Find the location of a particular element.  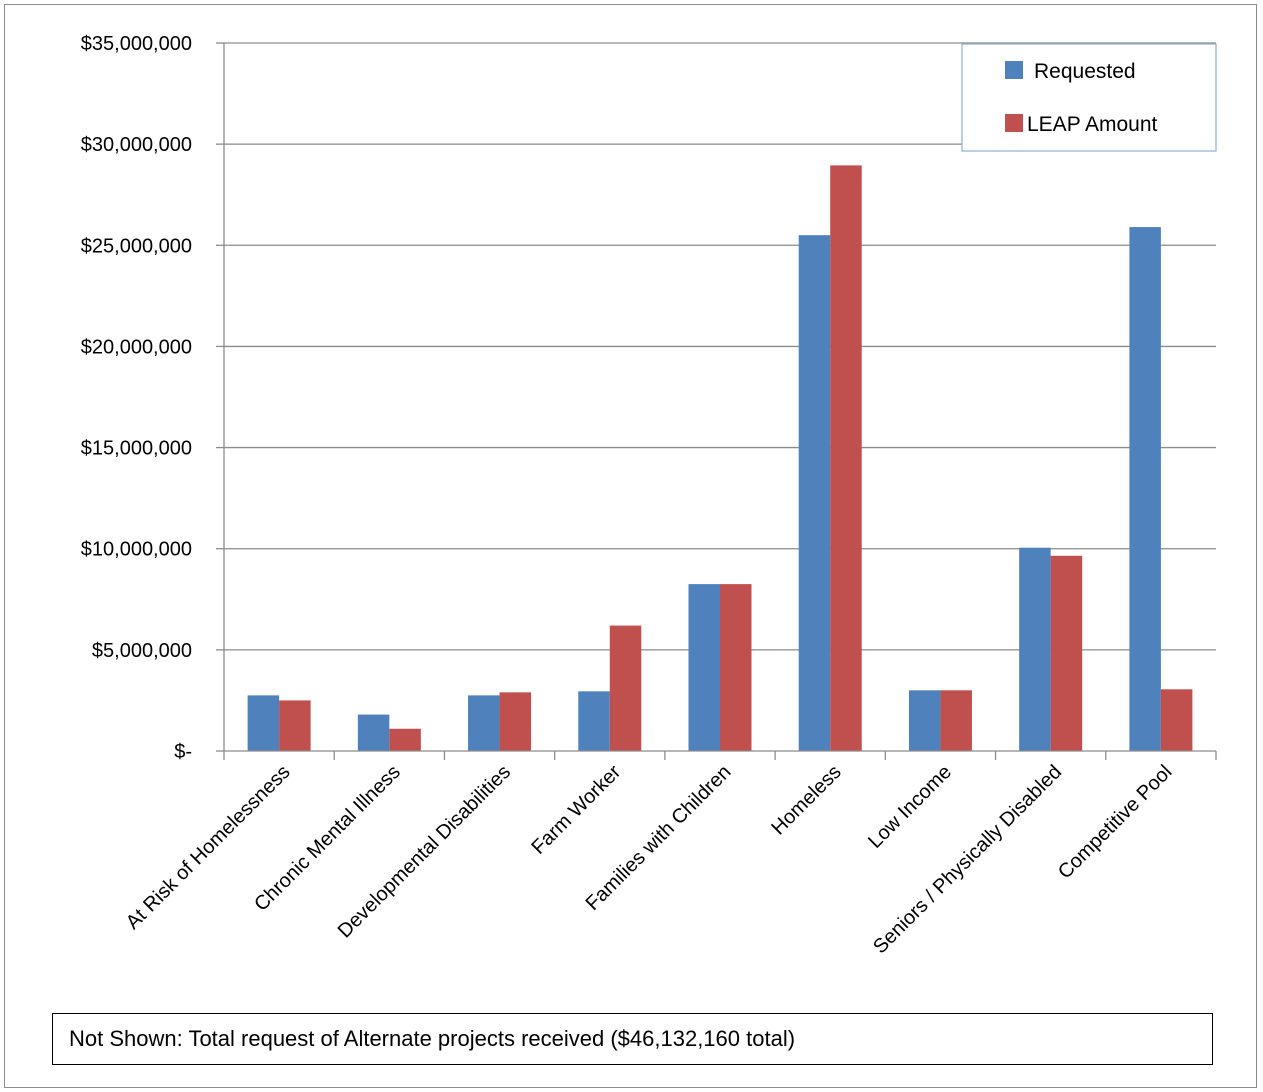

x-category-label: Seniors / Physically Disabled is located at coordinates (967, 859).